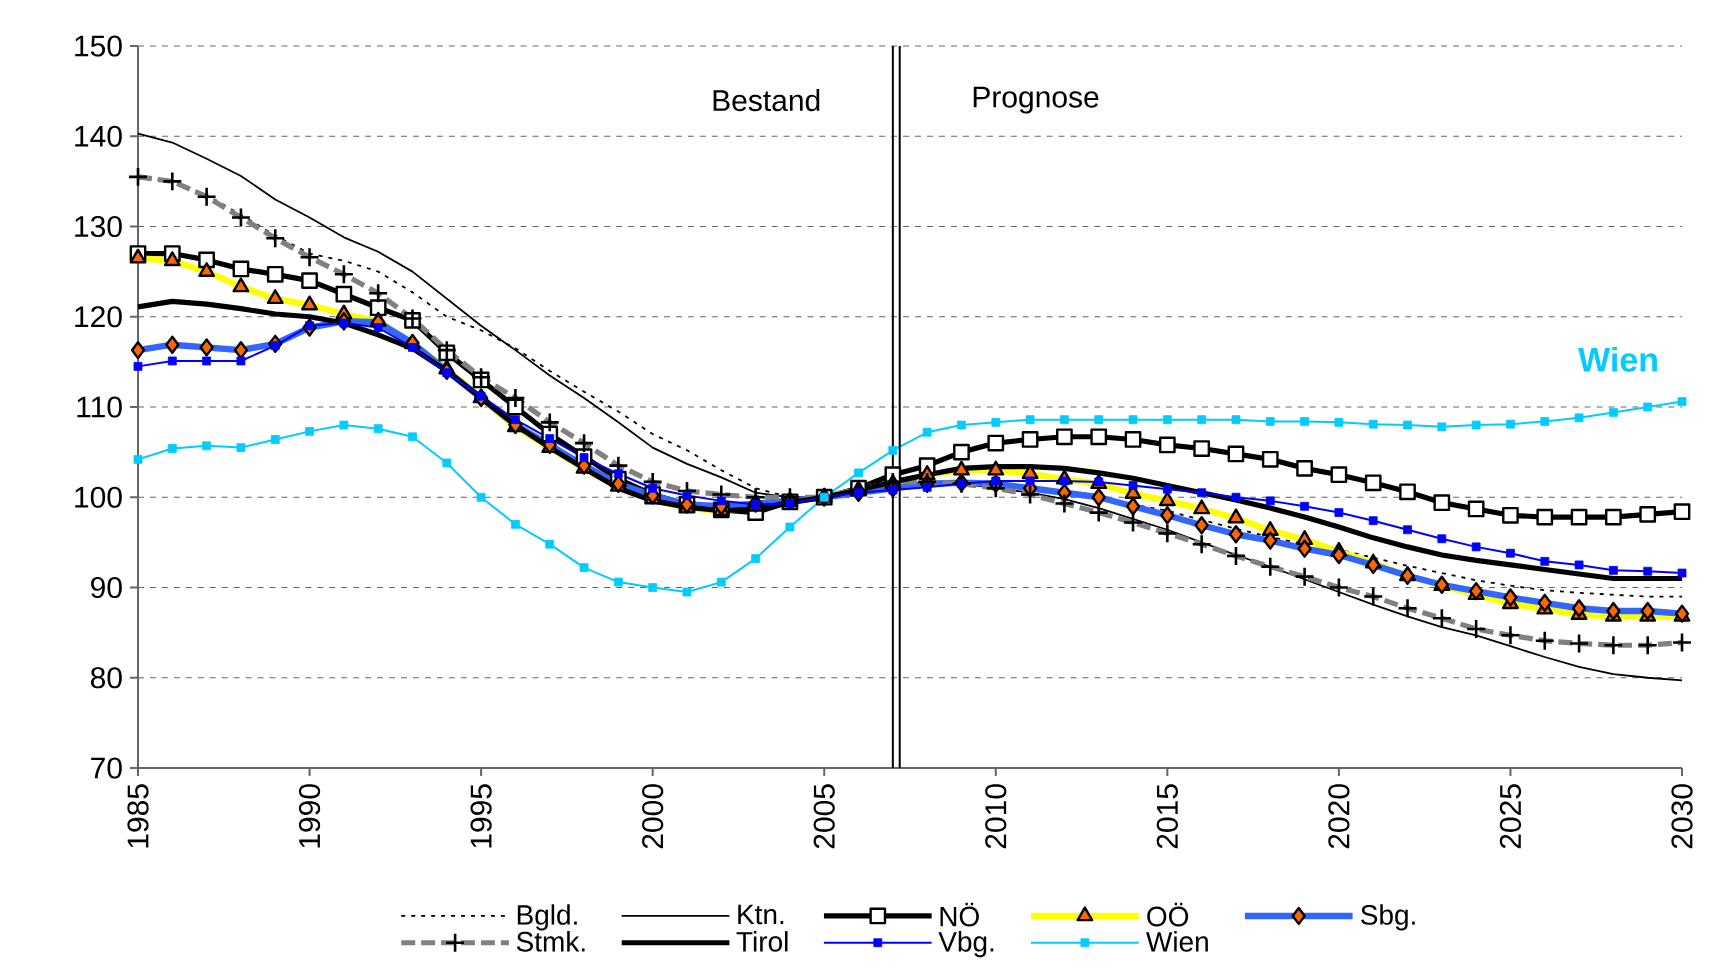 This screenshot has height=968, width=1733. I want to click on y-tick-label: 150, so click(98, 46).